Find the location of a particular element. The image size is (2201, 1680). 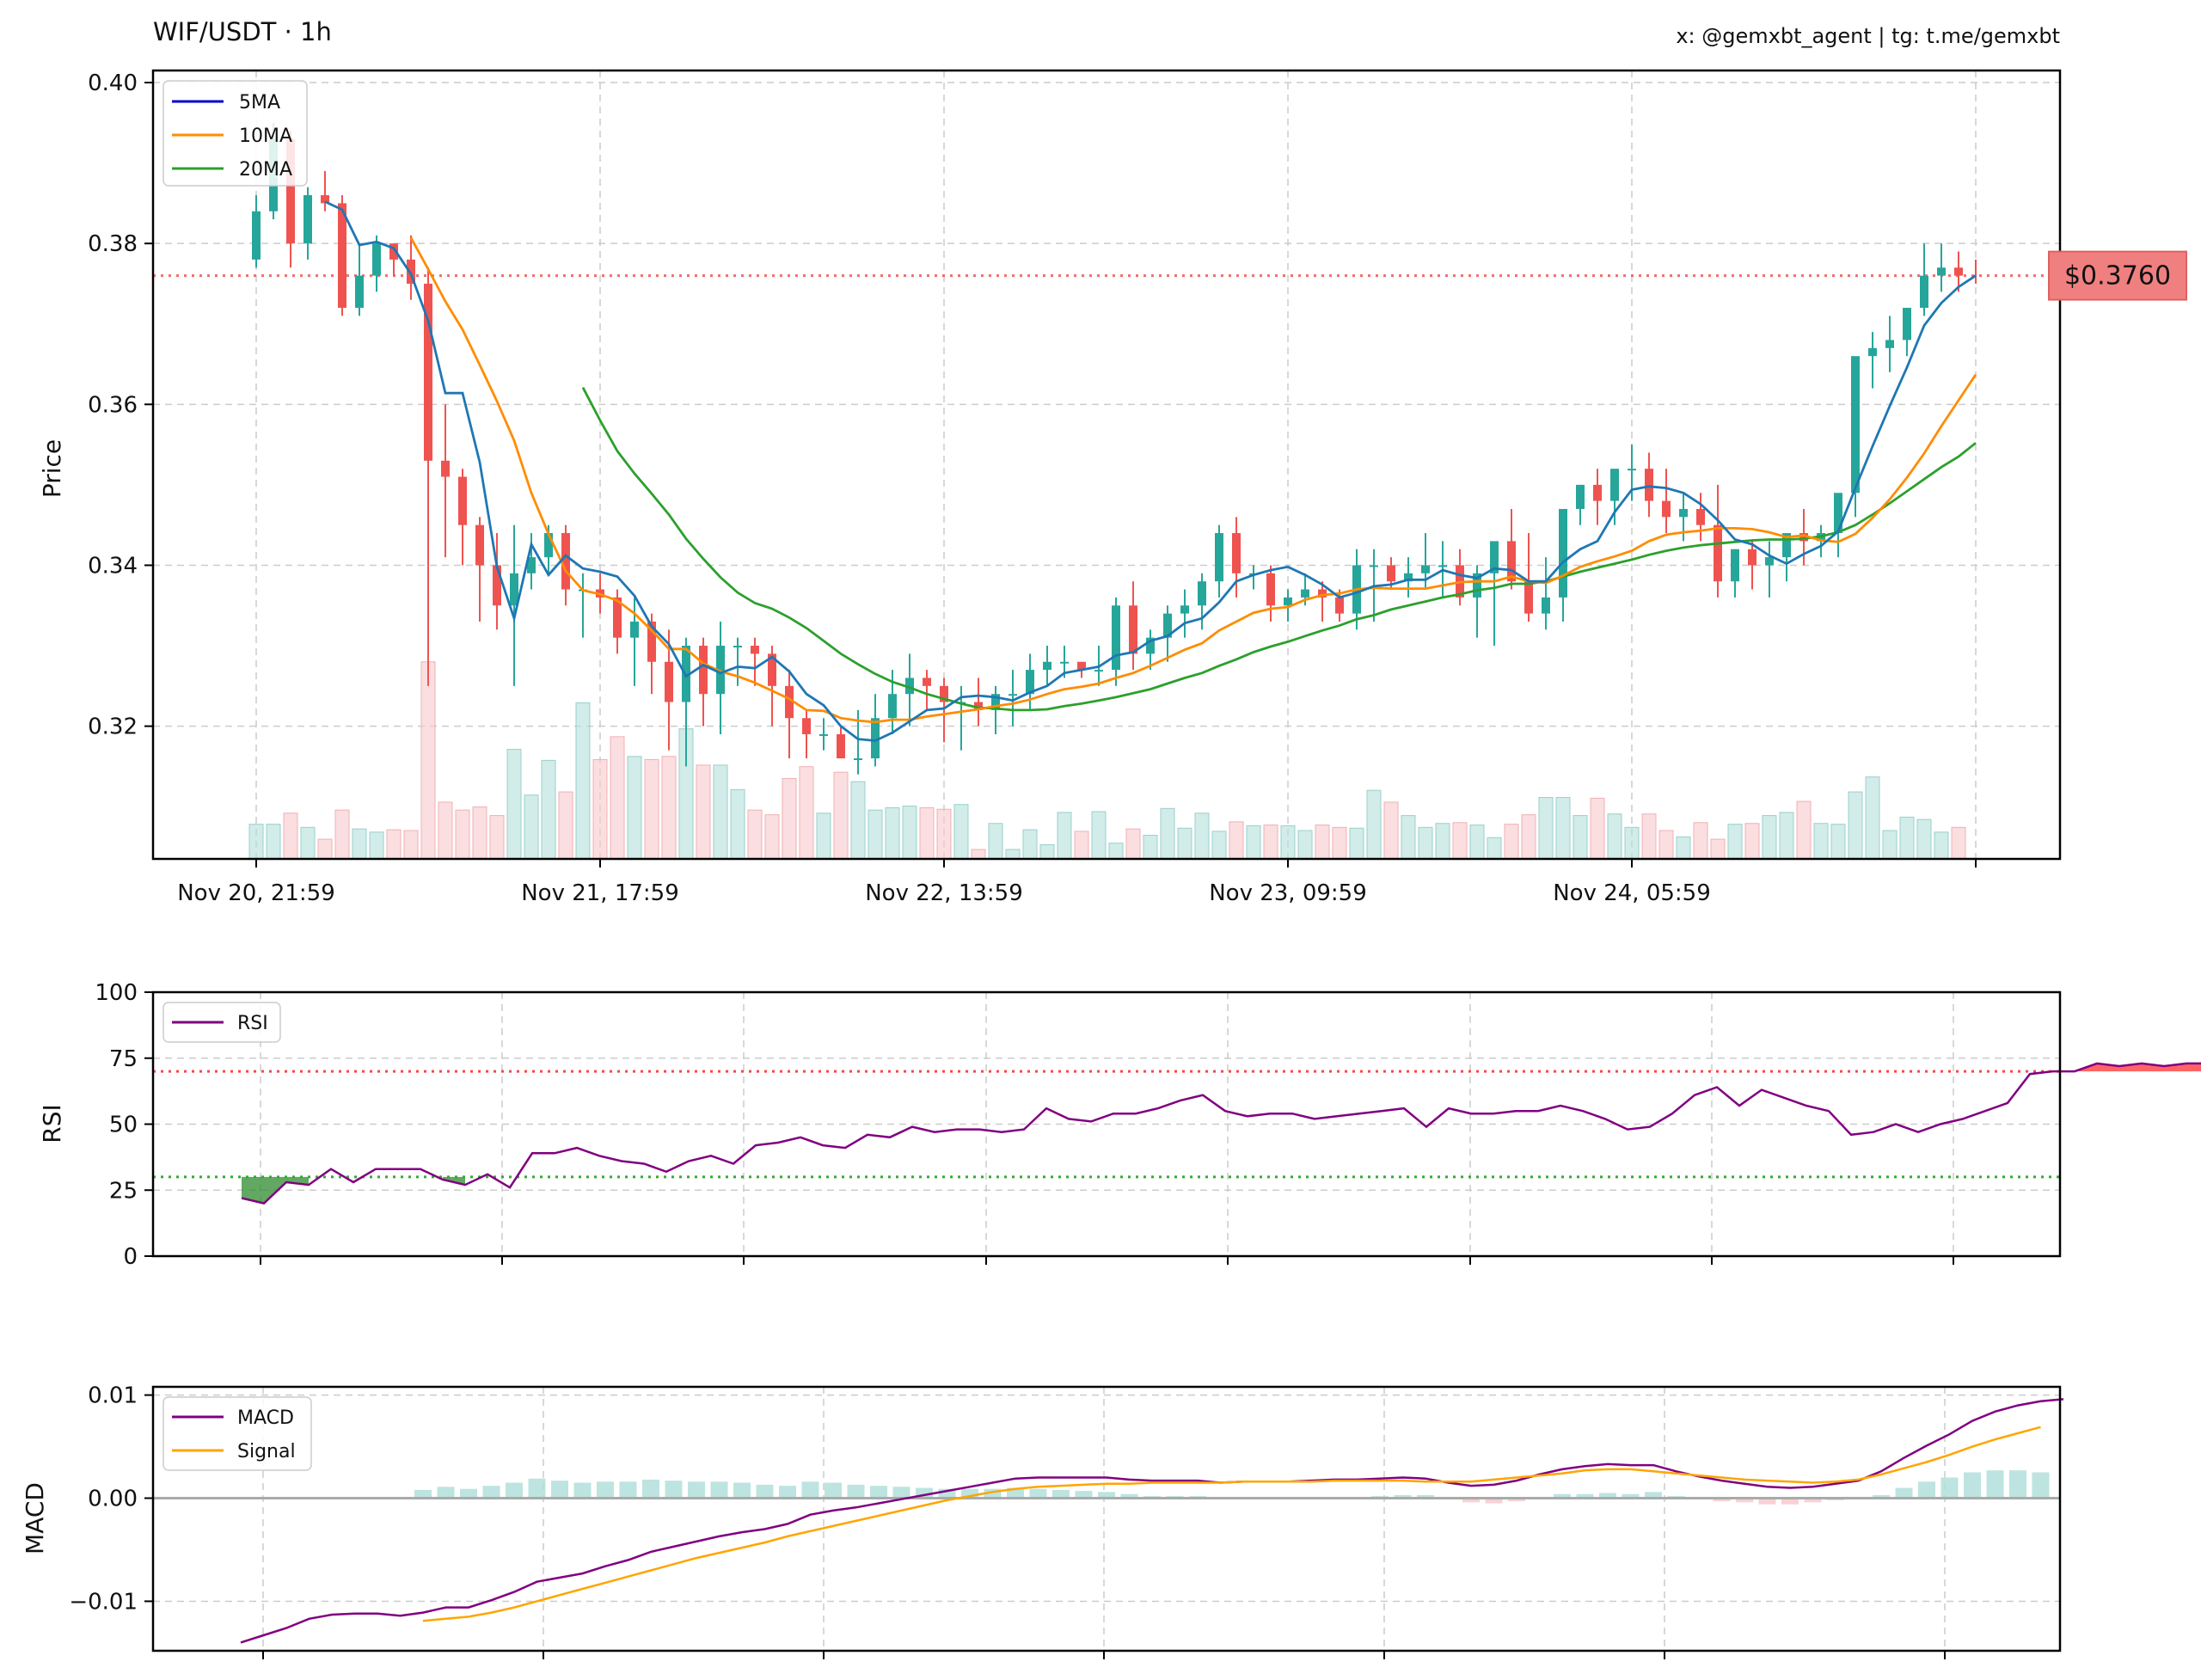

price-tag-box is located at coordinates (2117, 275).